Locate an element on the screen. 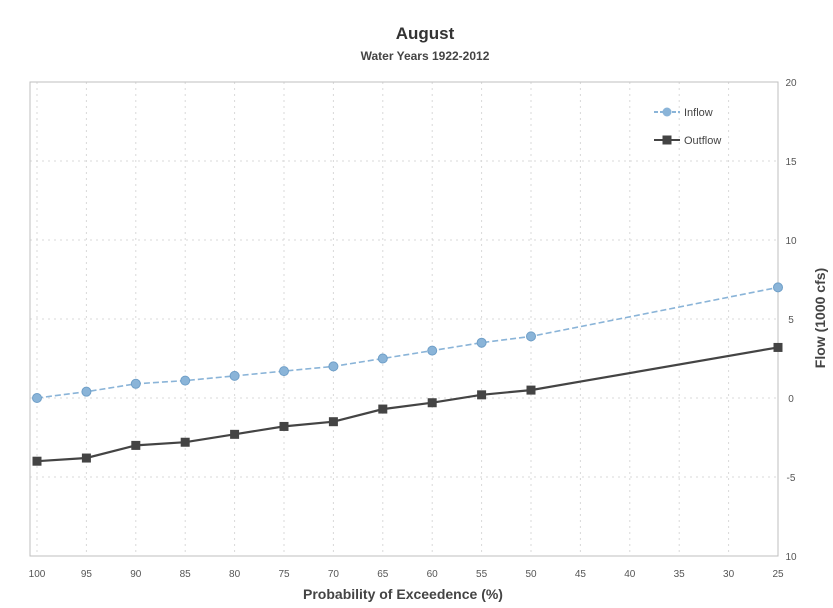  y-tick-label: 5 is located at coordinates (791, 320).